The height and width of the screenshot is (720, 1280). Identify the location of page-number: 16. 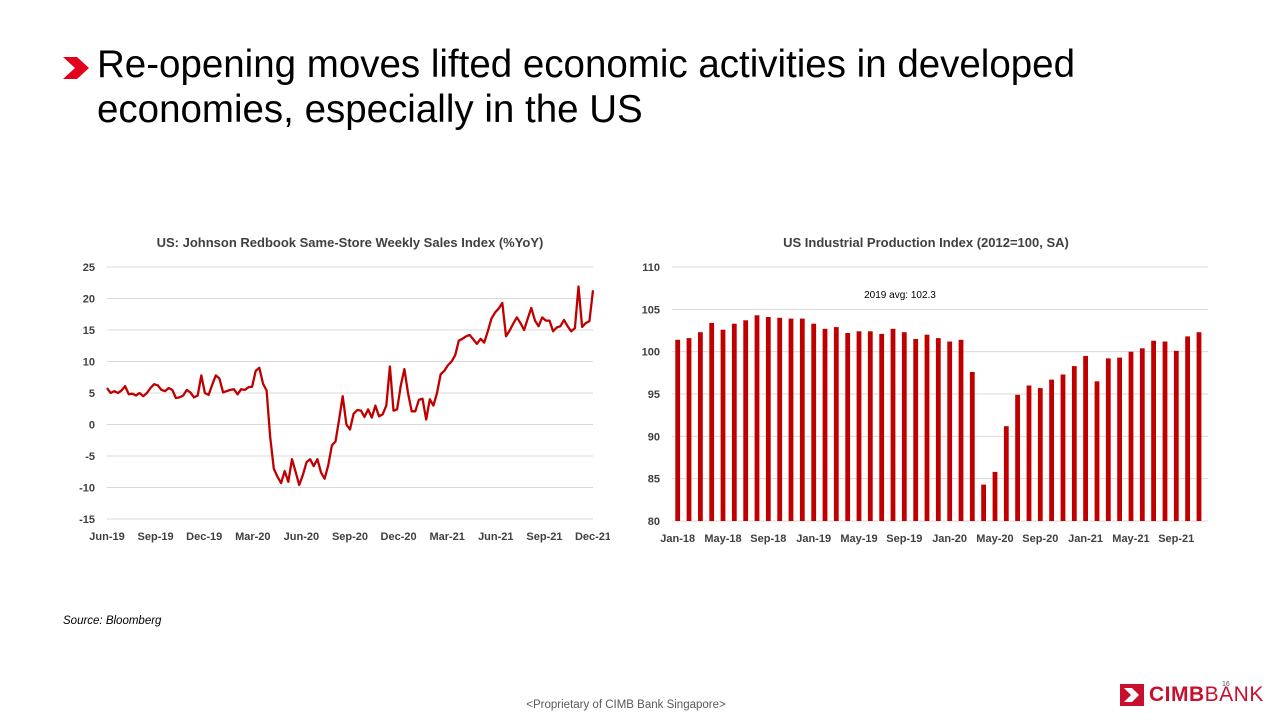
(1226, 684).